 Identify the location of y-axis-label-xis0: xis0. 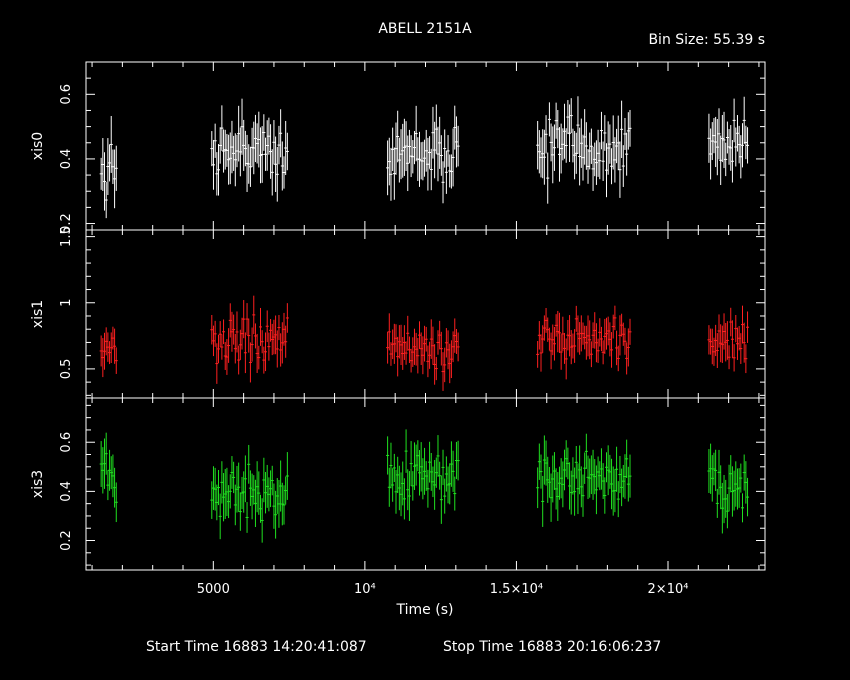
(38, 146).